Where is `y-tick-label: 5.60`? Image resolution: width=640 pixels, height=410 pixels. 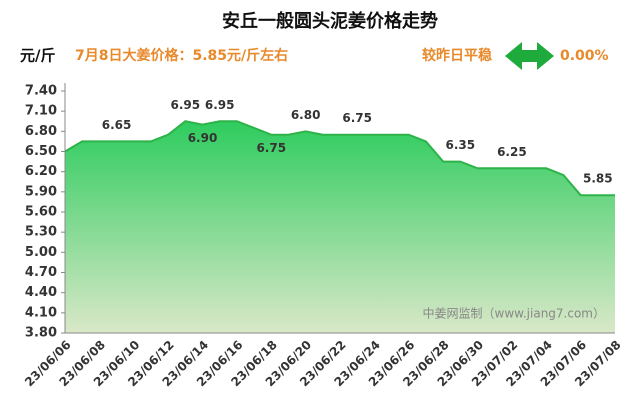 y-tick-label: 5.60 is located at coordinates (41, 212).